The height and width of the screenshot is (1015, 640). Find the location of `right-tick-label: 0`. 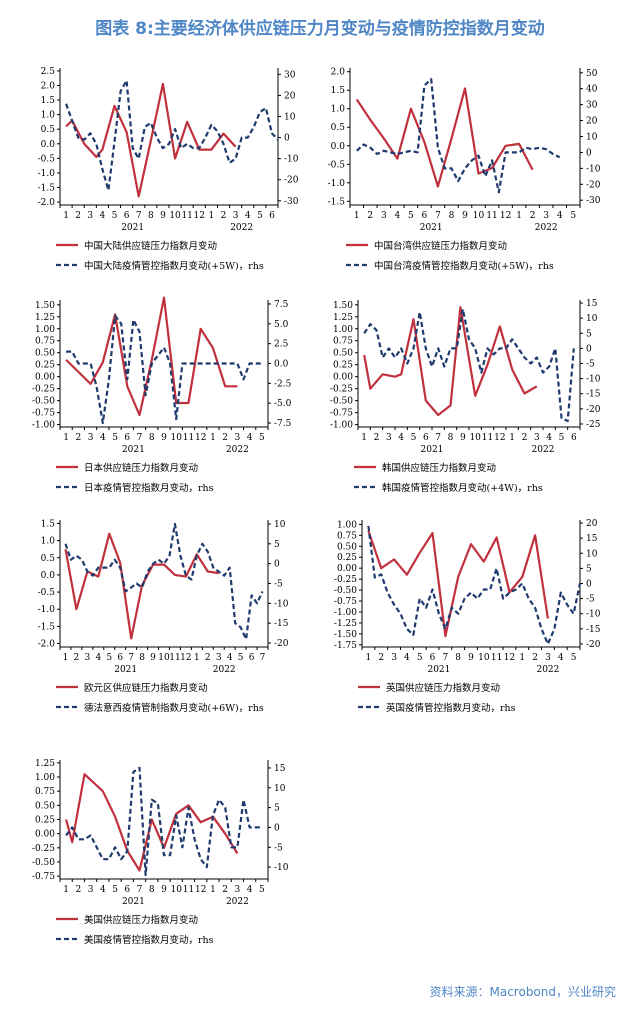

right-tick-label: 0 is located at coordinates (287, 139).